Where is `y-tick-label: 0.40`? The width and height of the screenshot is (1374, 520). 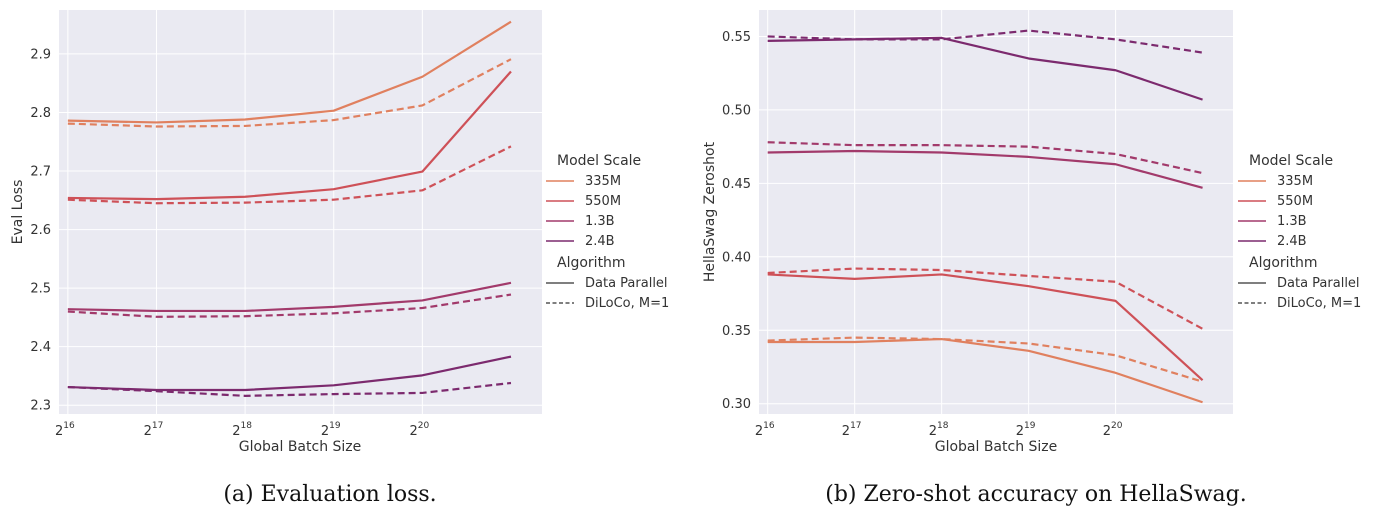
y-tick-label: 0.40 is located at coordinates (736, 257).